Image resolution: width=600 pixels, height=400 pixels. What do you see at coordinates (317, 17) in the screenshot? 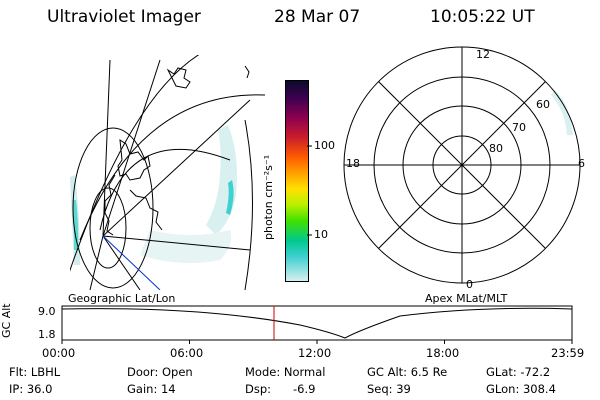
I see `date-label: 28 Mar 07` at bounding box center [317, 17].